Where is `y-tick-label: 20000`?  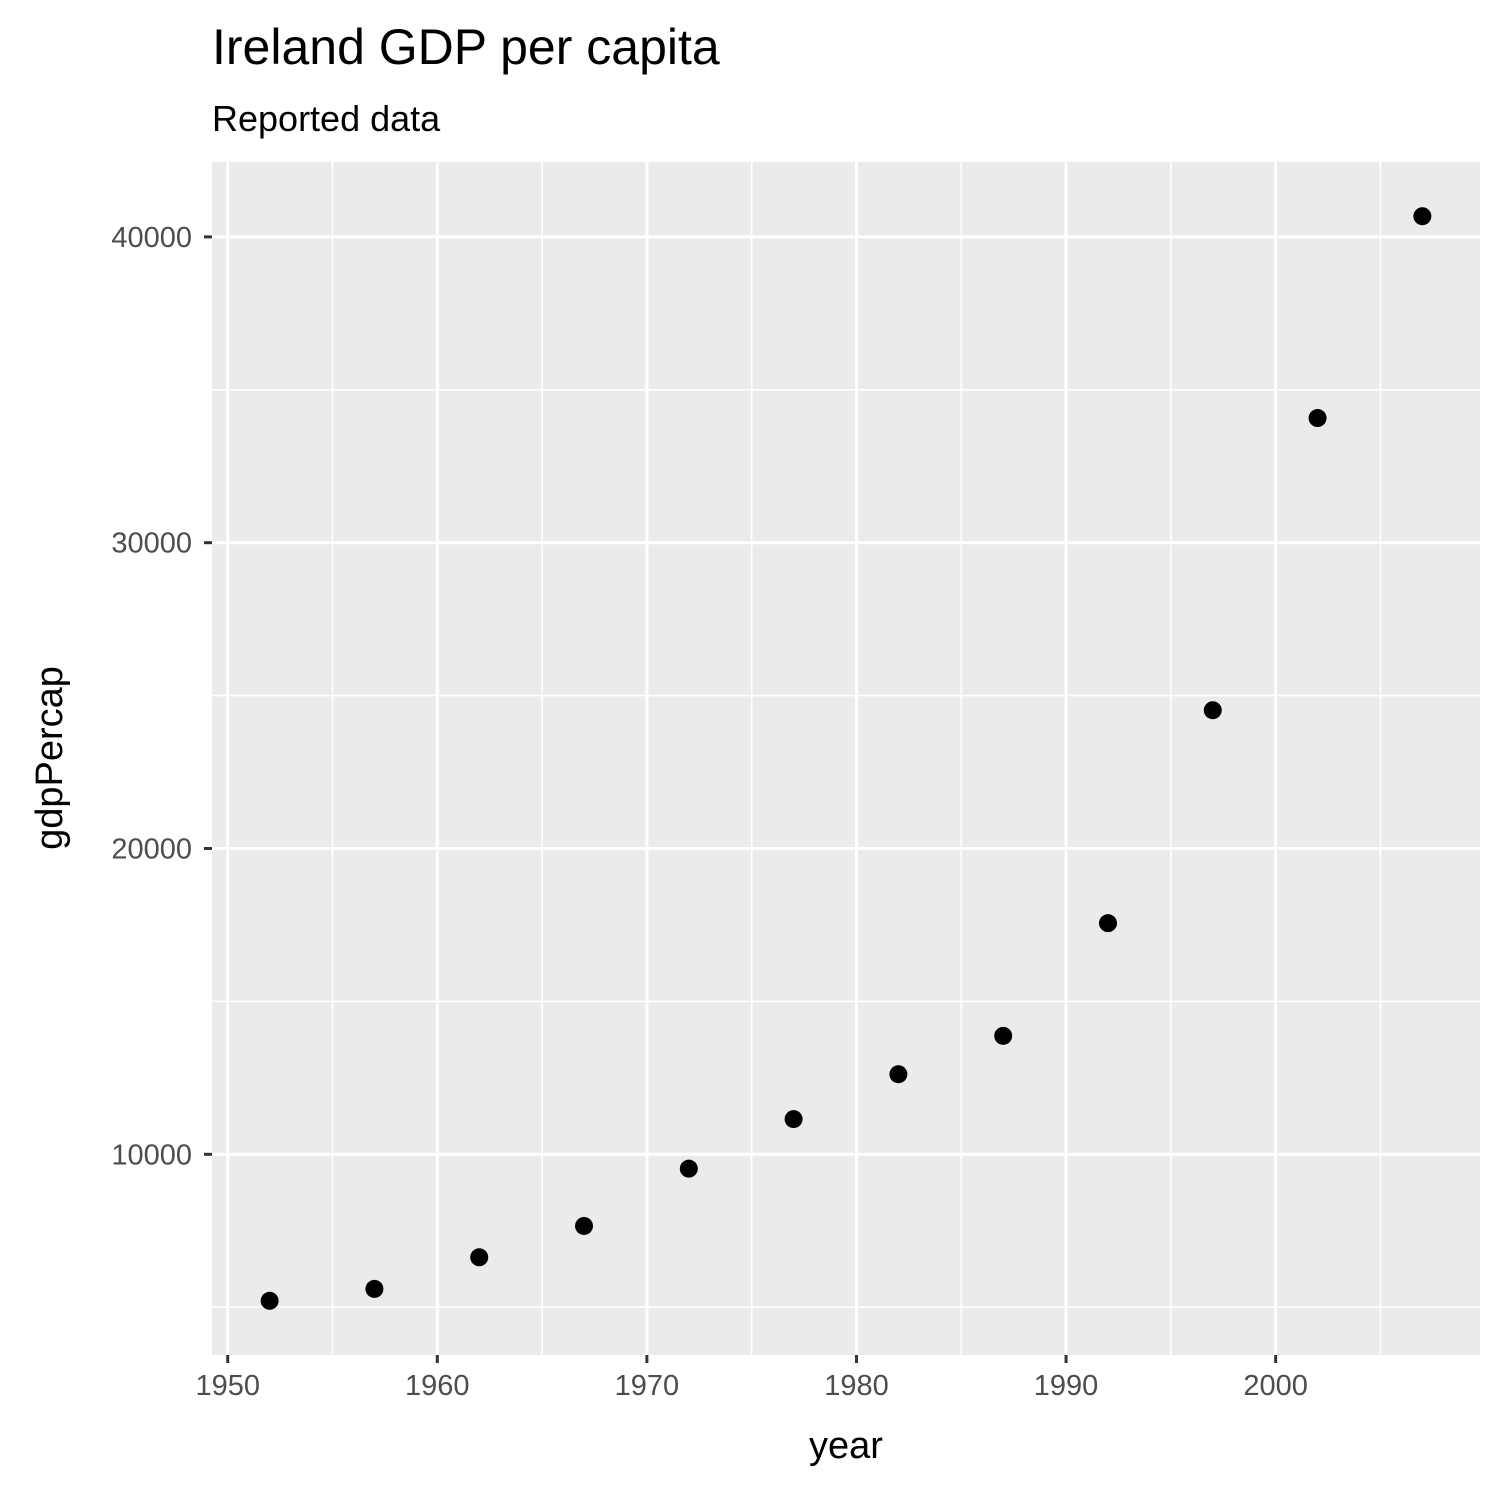 y-tick-label: 20000 is located at coordinates (151, 849).